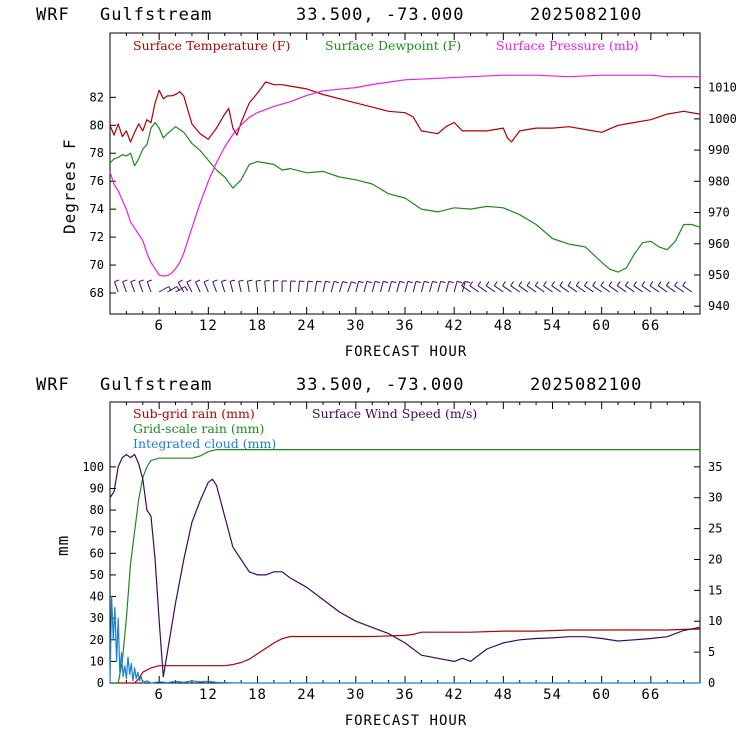  What do you see at coordinates (394, 413) in the screenshot?
I see `legend-surface-wind-speed: Surface Wind Speed (m/s)` at bounding box center [394, 413].